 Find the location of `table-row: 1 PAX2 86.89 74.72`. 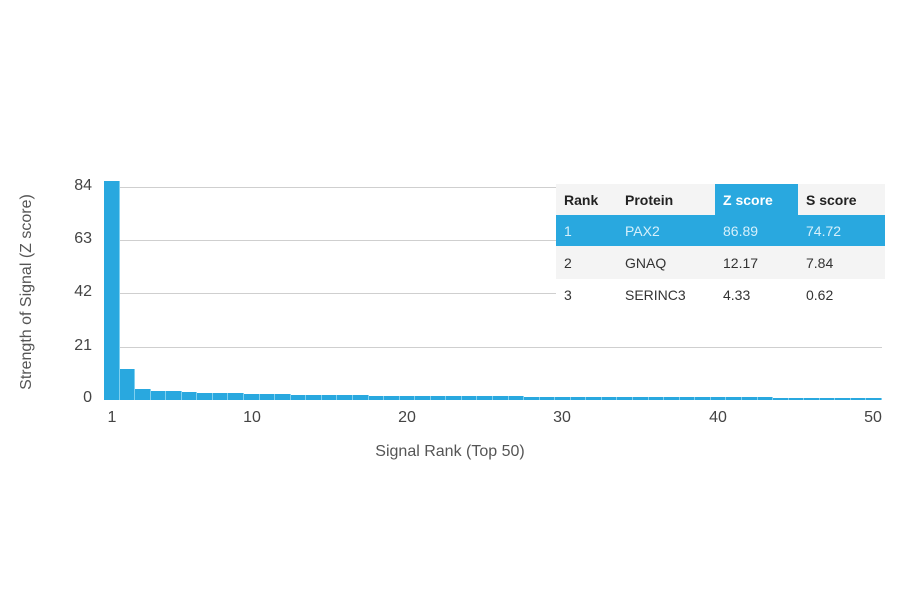

table-row: 1 PAX2 86.89 74.72 is located at coordinates (720, 230).